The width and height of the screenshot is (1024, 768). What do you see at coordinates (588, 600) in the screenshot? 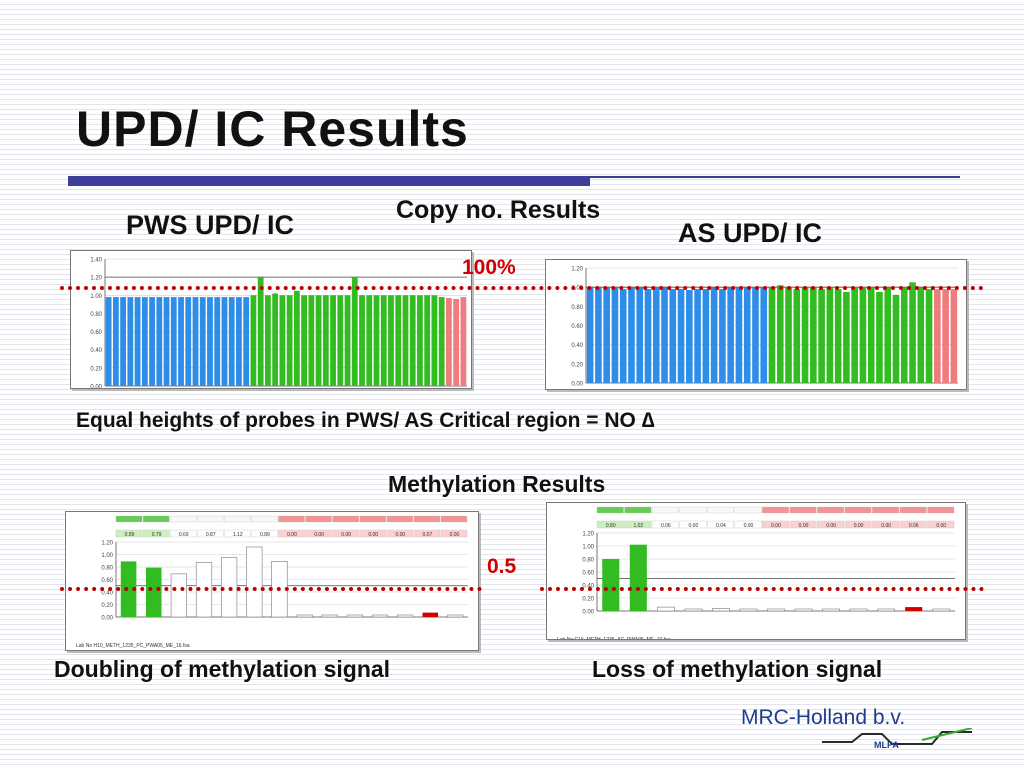
I see `y-tick-label: 0.20` at bounding box center [588, 600].